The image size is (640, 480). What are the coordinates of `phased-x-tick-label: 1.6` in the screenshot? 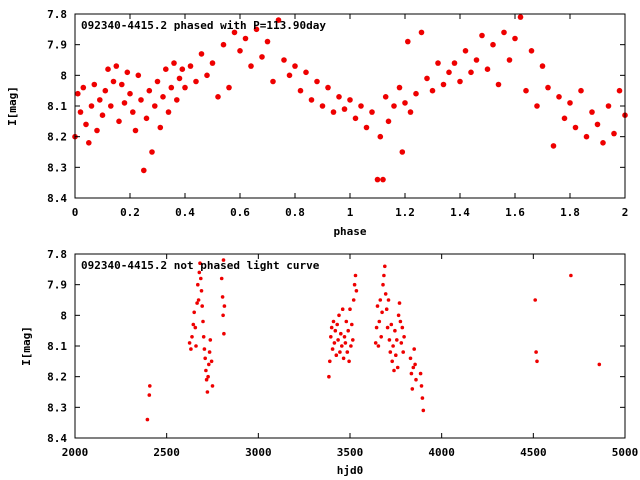 It's located at (515, 212).